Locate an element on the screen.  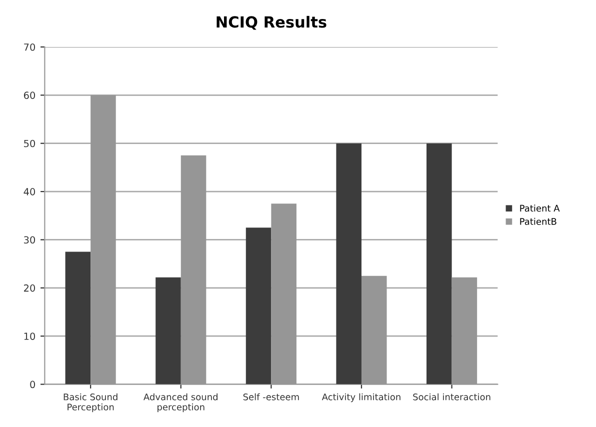
y-tick-label: 60 is located at coordinates (30, 95).